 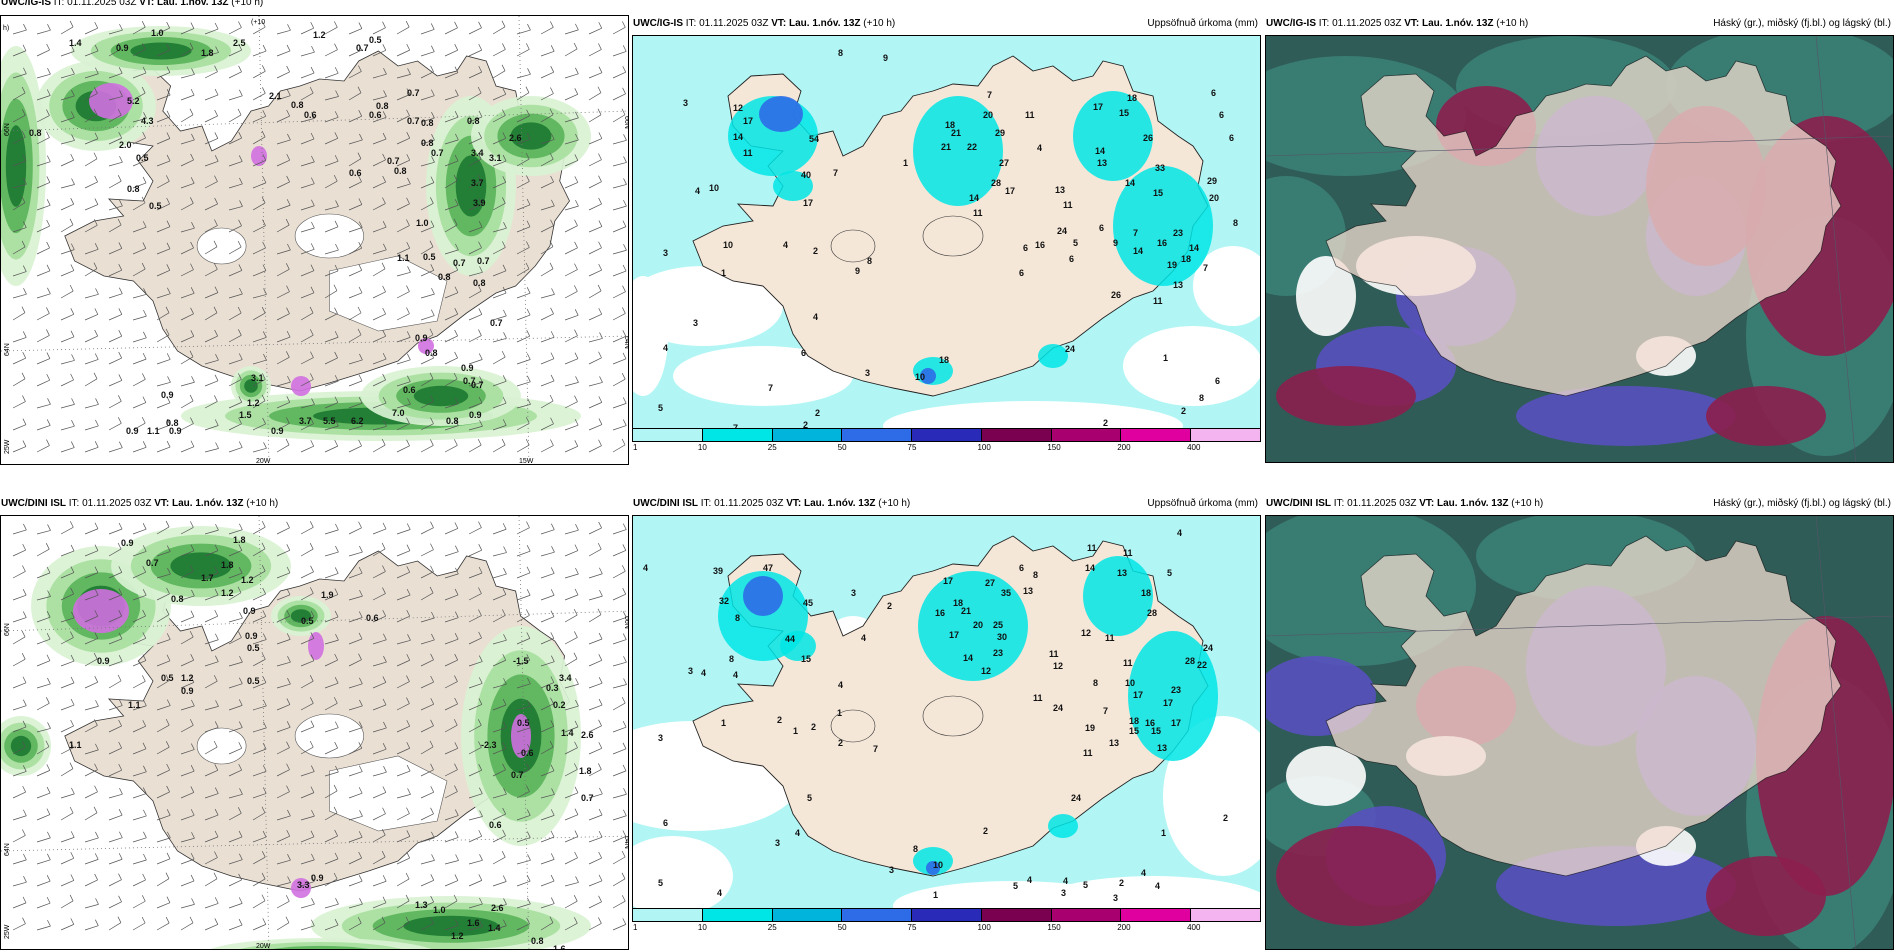 I want to click on precip-value-label: 8, so click(x=915, y=849).